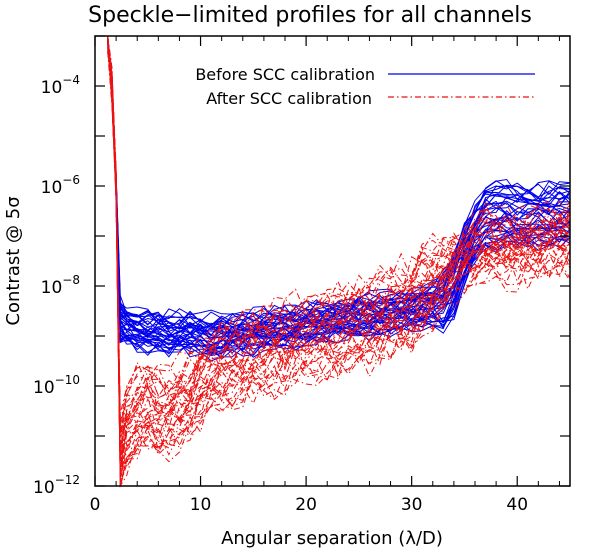 The height and width of the screenshot is (551, 600). Describe the element at coordinates (60, 85) in the screenshot. I see `y-tick-label: 10⁻⁴` at that location.